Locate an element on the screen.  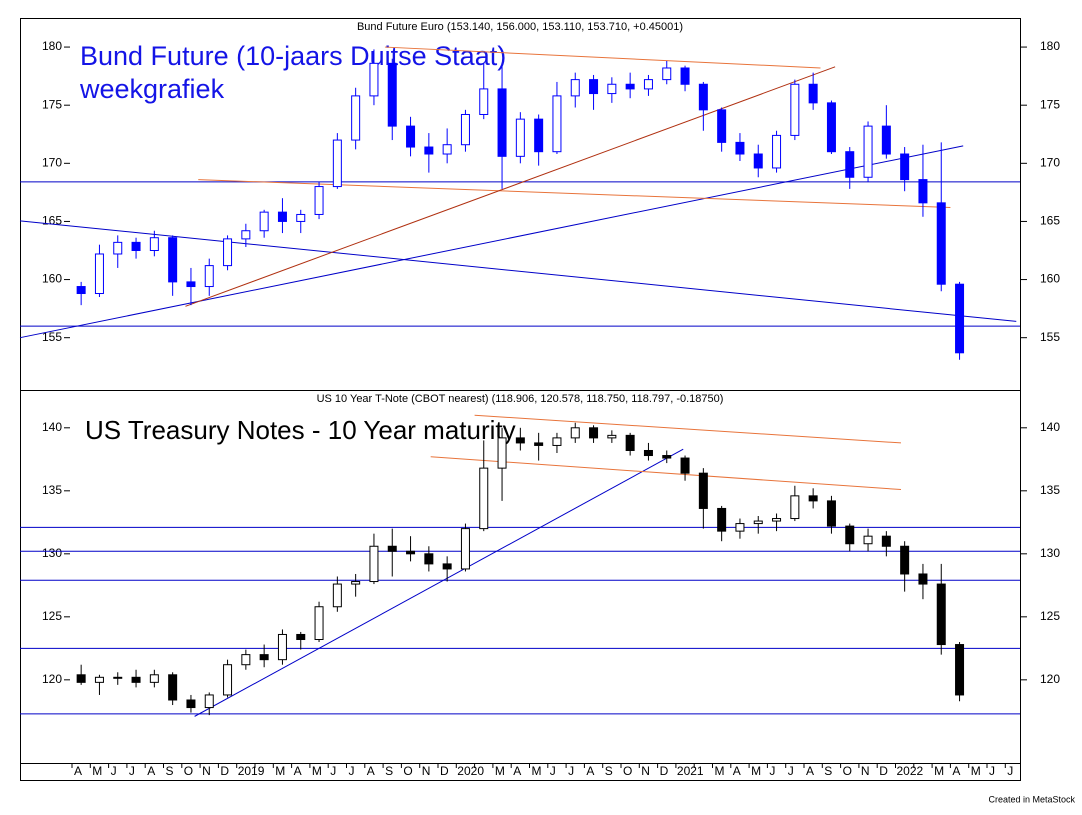
y-tick-label: 125 is located at coordinates (52, 616).